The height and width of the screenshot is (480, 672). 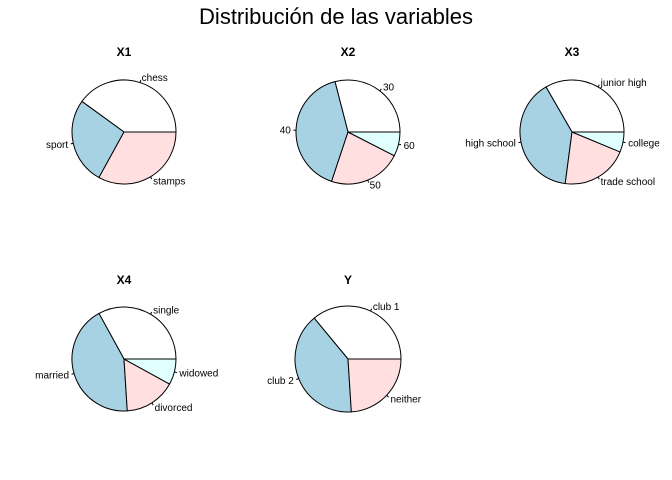 I want to click on pie-label-x2-60: 60, so click(x=410, y=146).